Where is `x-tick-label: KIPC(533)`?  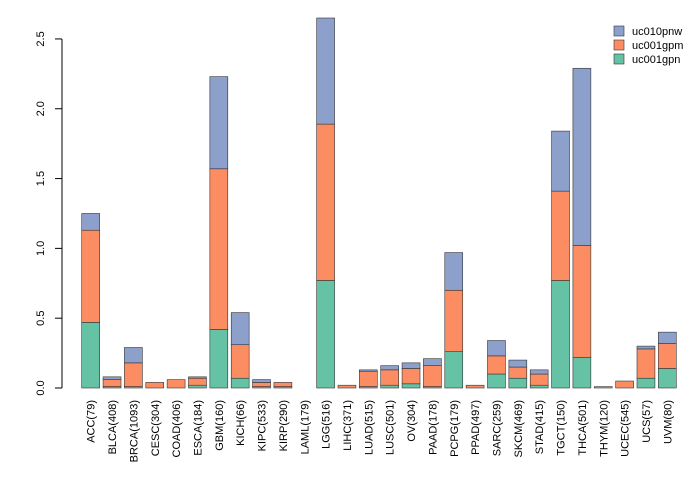 x-tick-label: KIPC(533) is located at coordinates (263, 425).